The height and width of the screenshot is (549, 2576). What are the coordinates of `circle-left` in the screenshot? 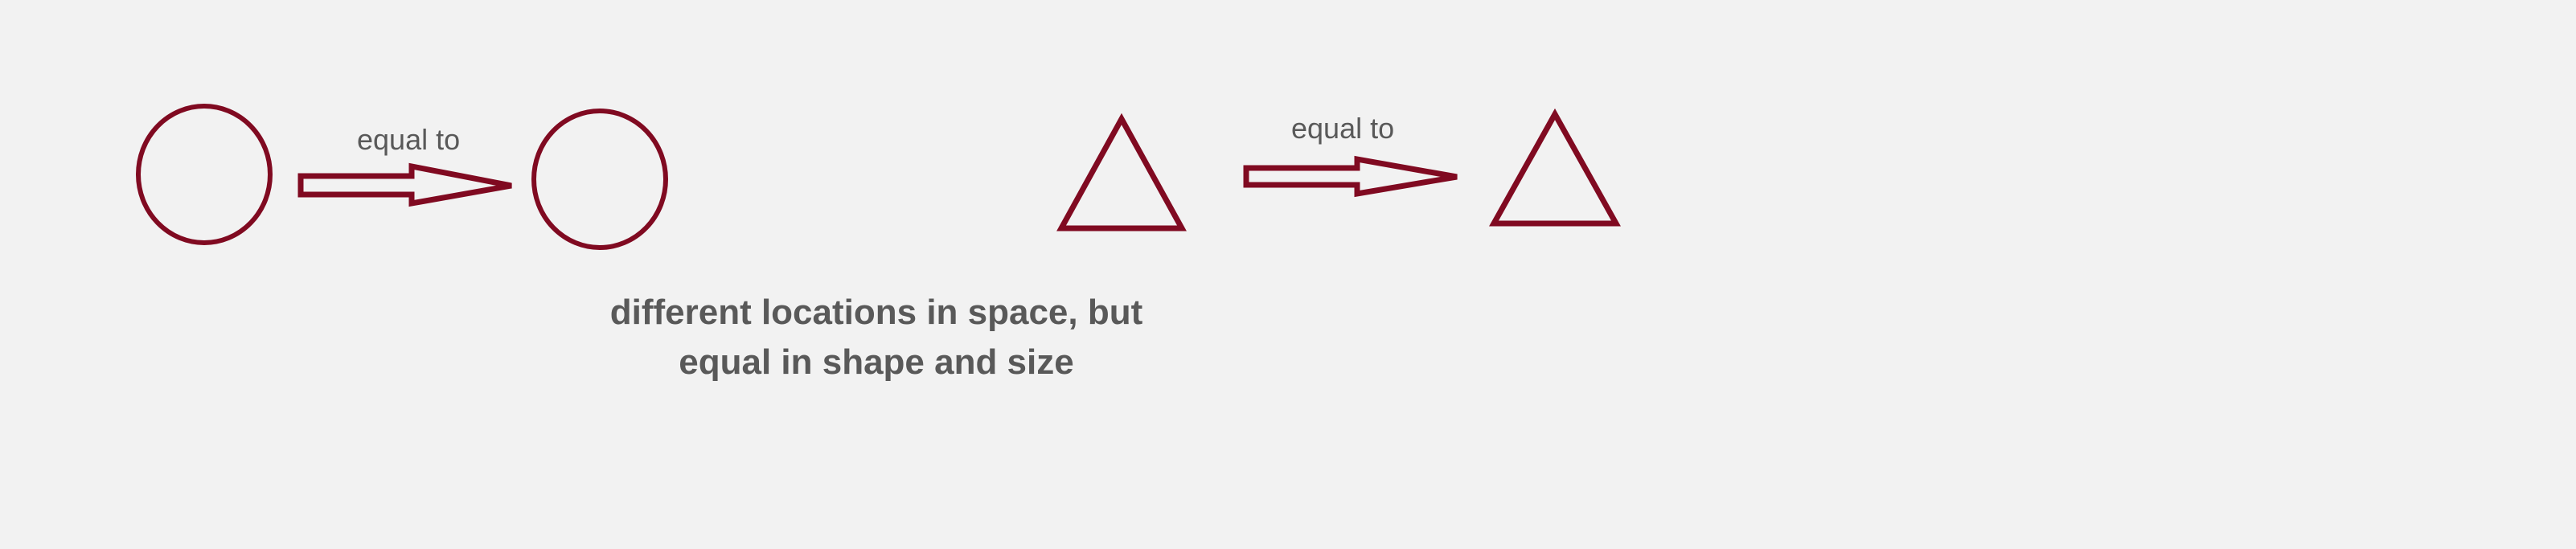 It's located at (204, 174).